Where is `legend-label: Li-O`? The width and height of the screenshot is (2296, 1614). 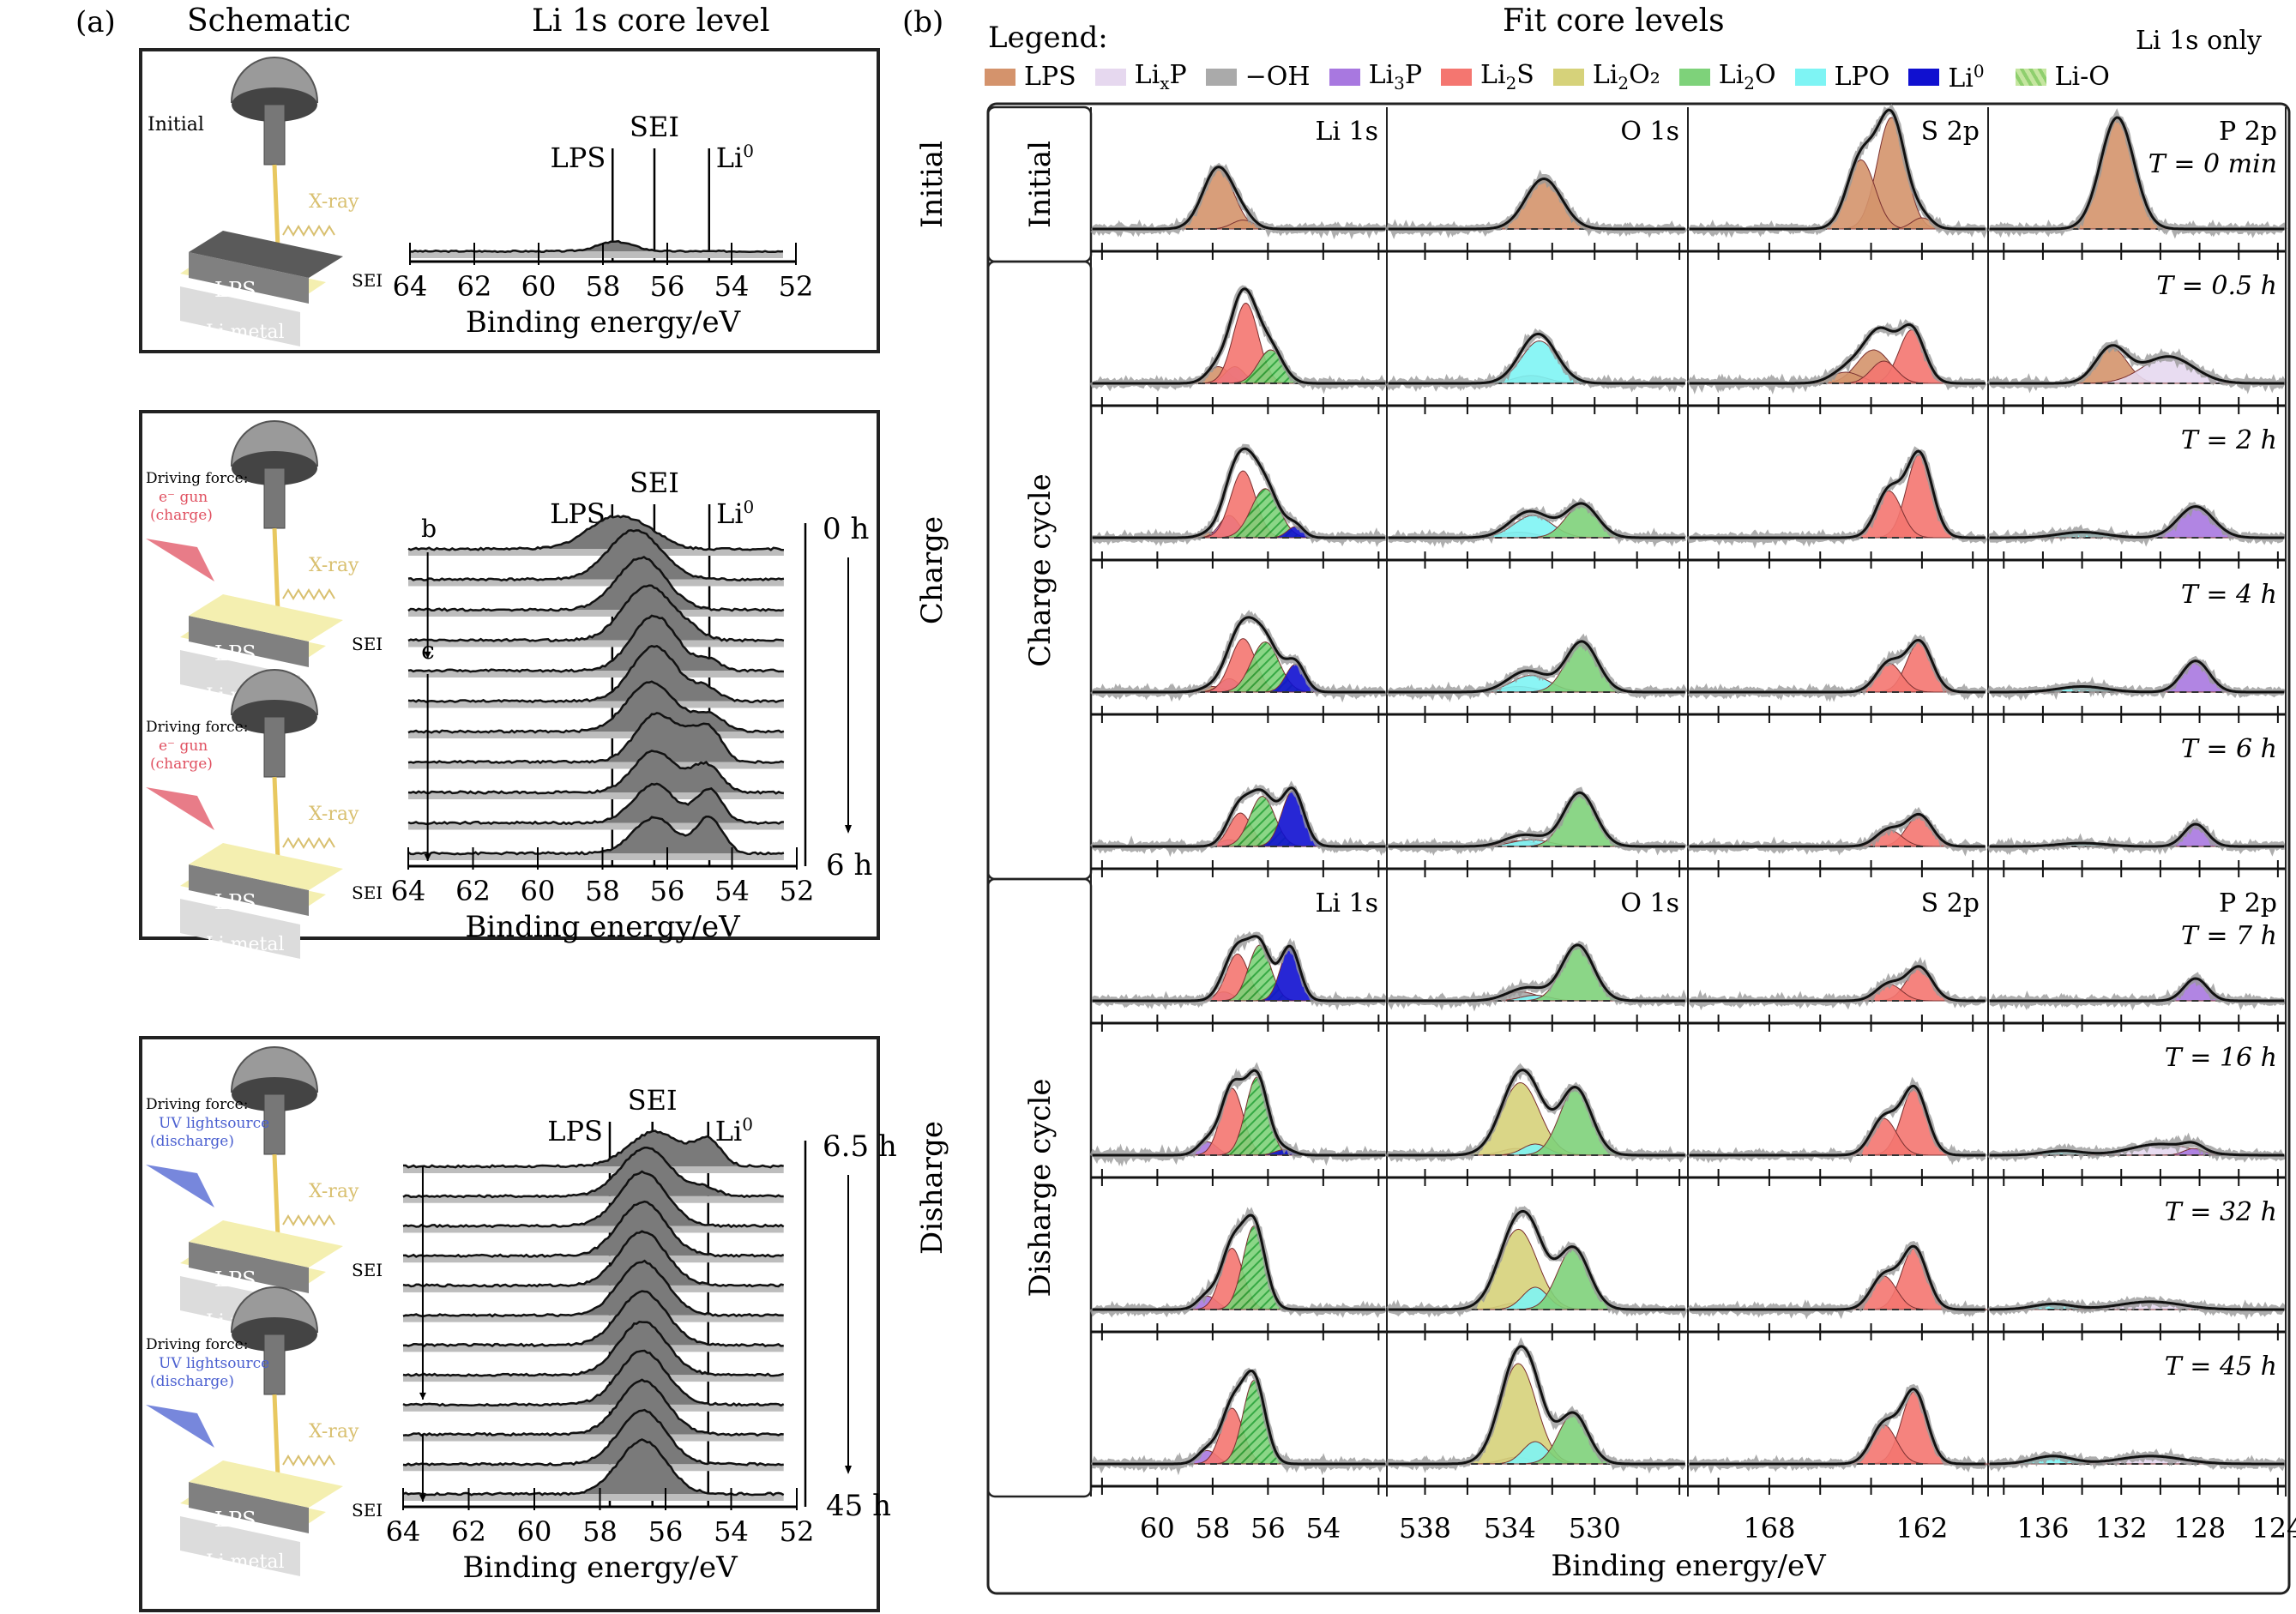 legend-label: Li-O is located at coordinates (2082, 77).